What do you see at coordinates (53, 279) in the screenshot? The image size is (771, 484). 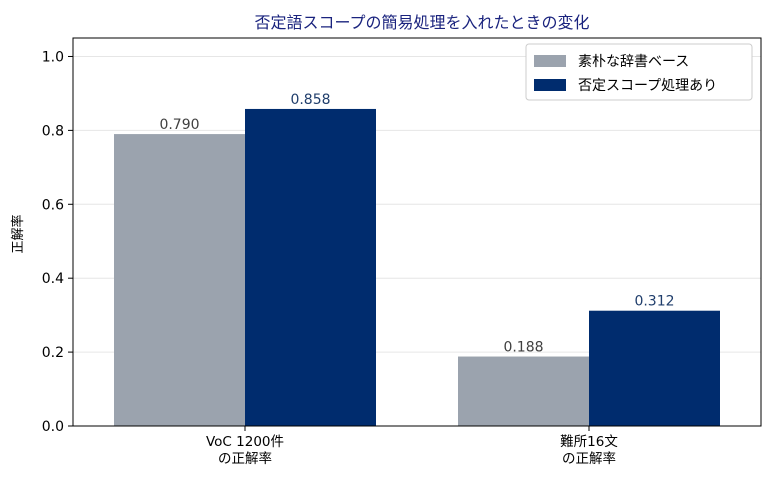 I see `y-tick-label: 0.4` at bounding box center [53, 279].